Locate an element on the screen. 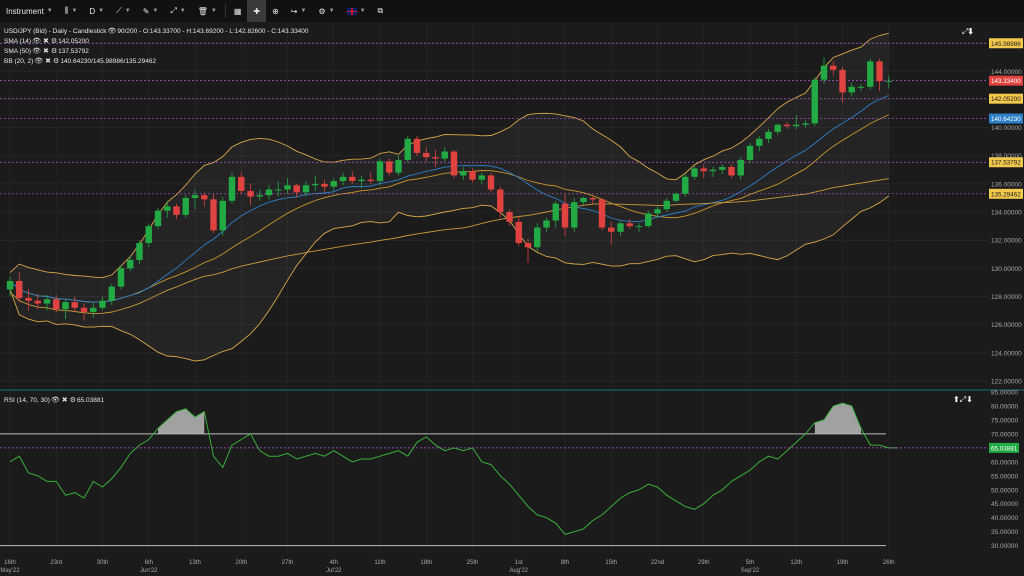 The image size is (1024, 576). toolbar-divider is located at coordinates (225, 11).